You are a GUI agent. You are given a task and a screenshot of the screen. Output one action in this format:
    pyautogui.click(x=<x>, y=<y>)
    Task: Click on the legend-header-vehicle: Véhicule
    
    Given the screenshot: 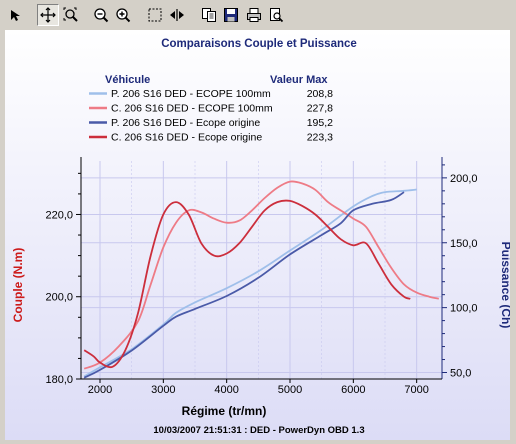 What is the action you would take?
    pyautogui.click(x=127, y=80)
    